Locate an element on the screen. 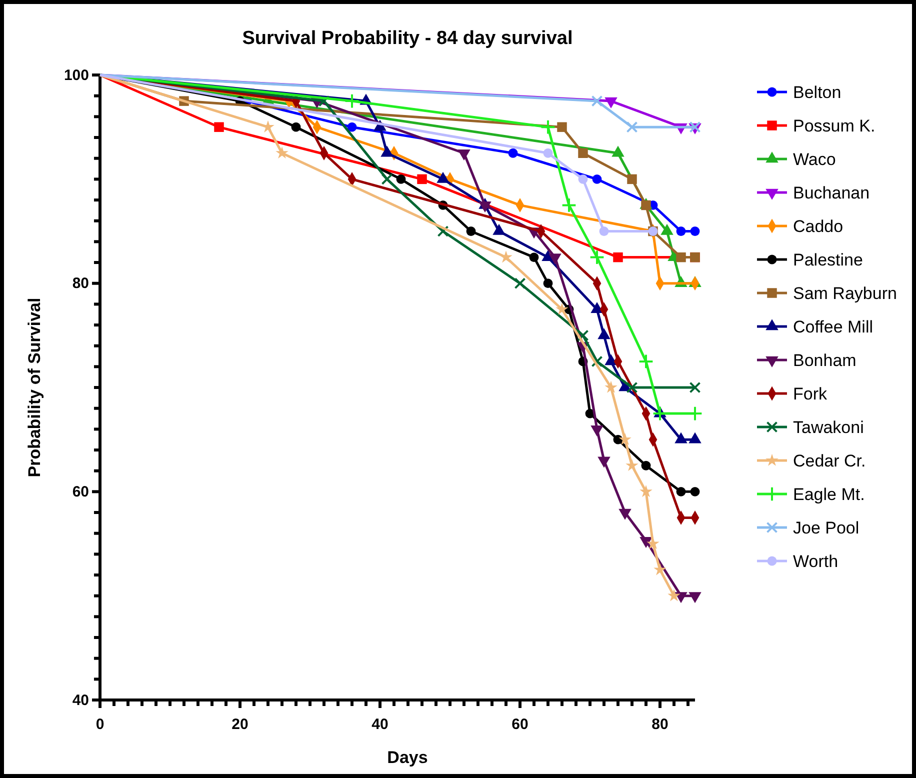 The height and width of the screenshot is (778, 916). y-tick-label: 100 is located at coordinates (76, 75).